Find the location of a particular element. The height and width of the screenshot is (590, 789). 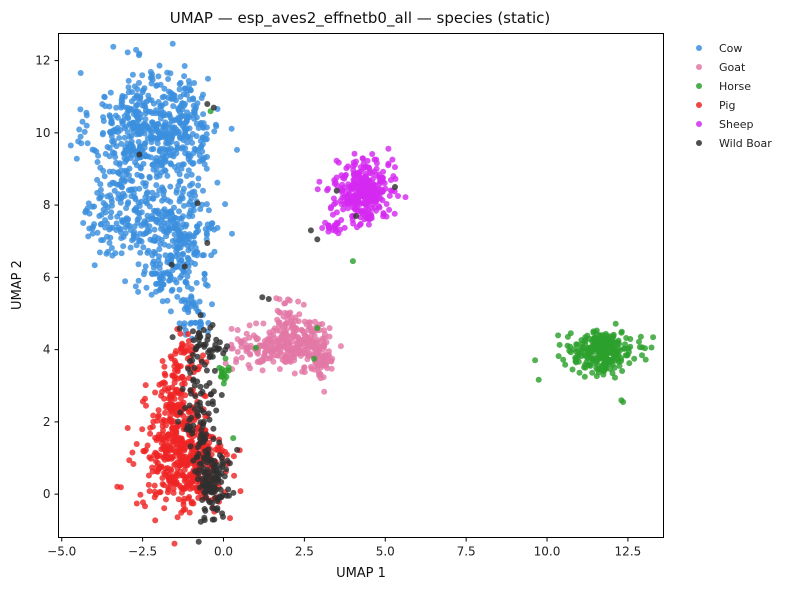

legend-label: Goat is located at coordinates (732, 67).